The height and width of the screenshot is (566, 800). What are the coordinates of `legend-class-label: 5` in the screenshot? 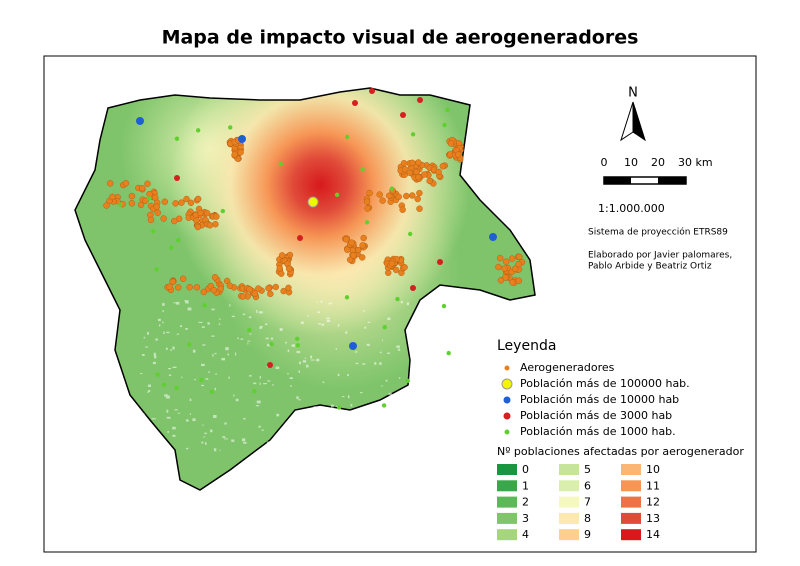 It's located at (587, 469).